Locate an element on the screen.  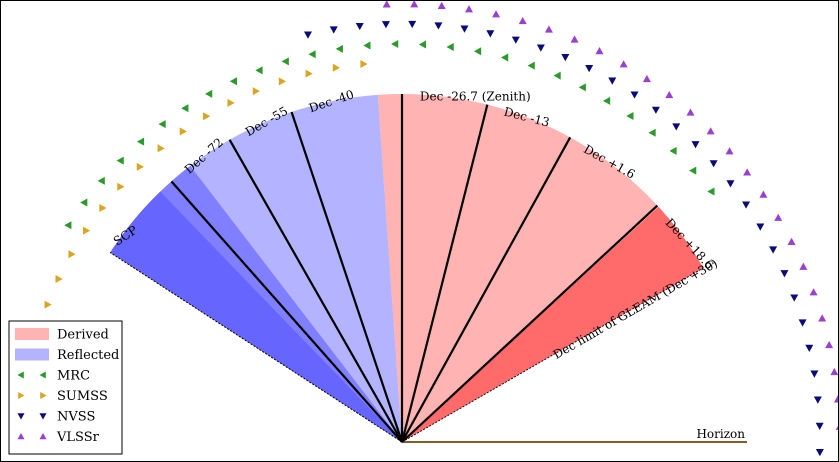
scp-dotted-boundary is located at coordinates (256, 347).